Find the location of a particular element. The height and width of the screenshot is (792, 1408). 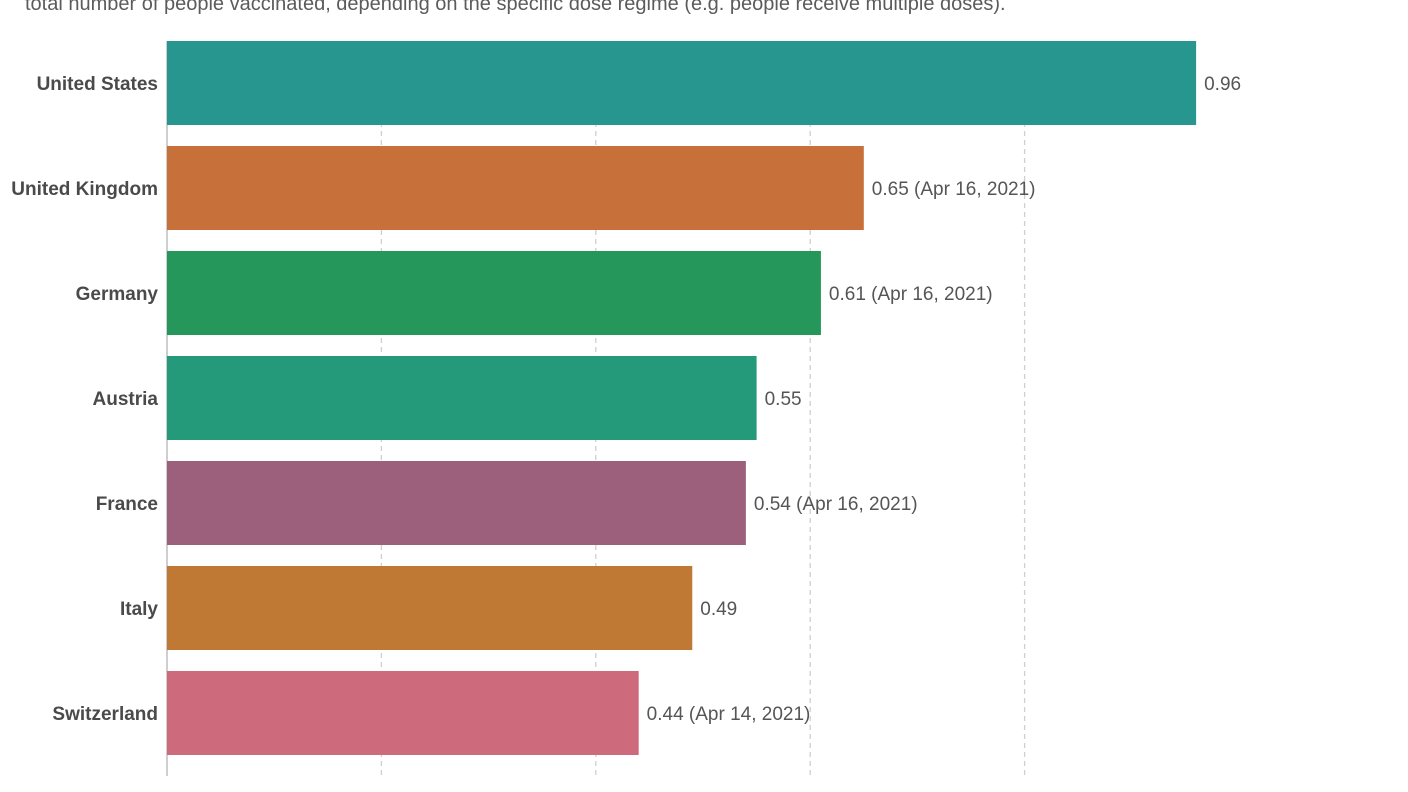

bar-switzerland is located at coordinates (403, 713).